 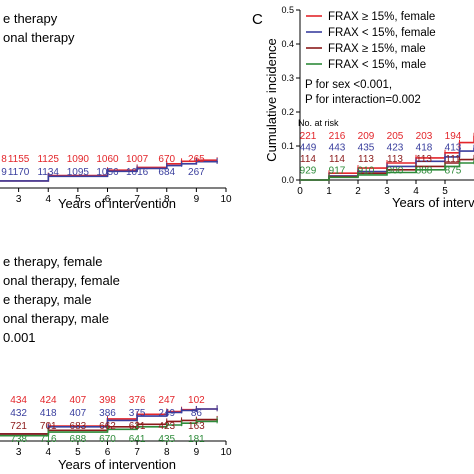 I want to click on panel-c-risk-row-4-value-6: 875, so click(x=453, y=171).